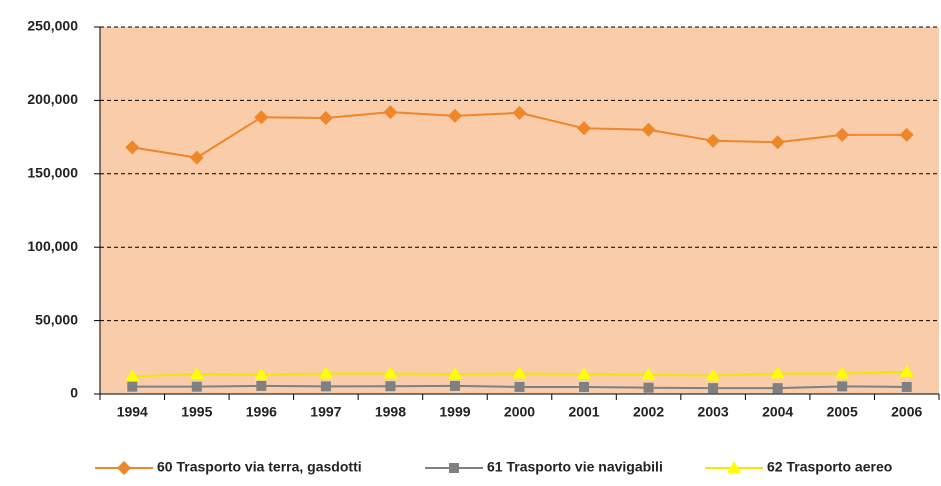 This screenshot has width=941, height=486. What do you see at coordinates (906, 412) in the screenshot?
I see `x-tick-label: 2006` at bounding box center [906, 412].